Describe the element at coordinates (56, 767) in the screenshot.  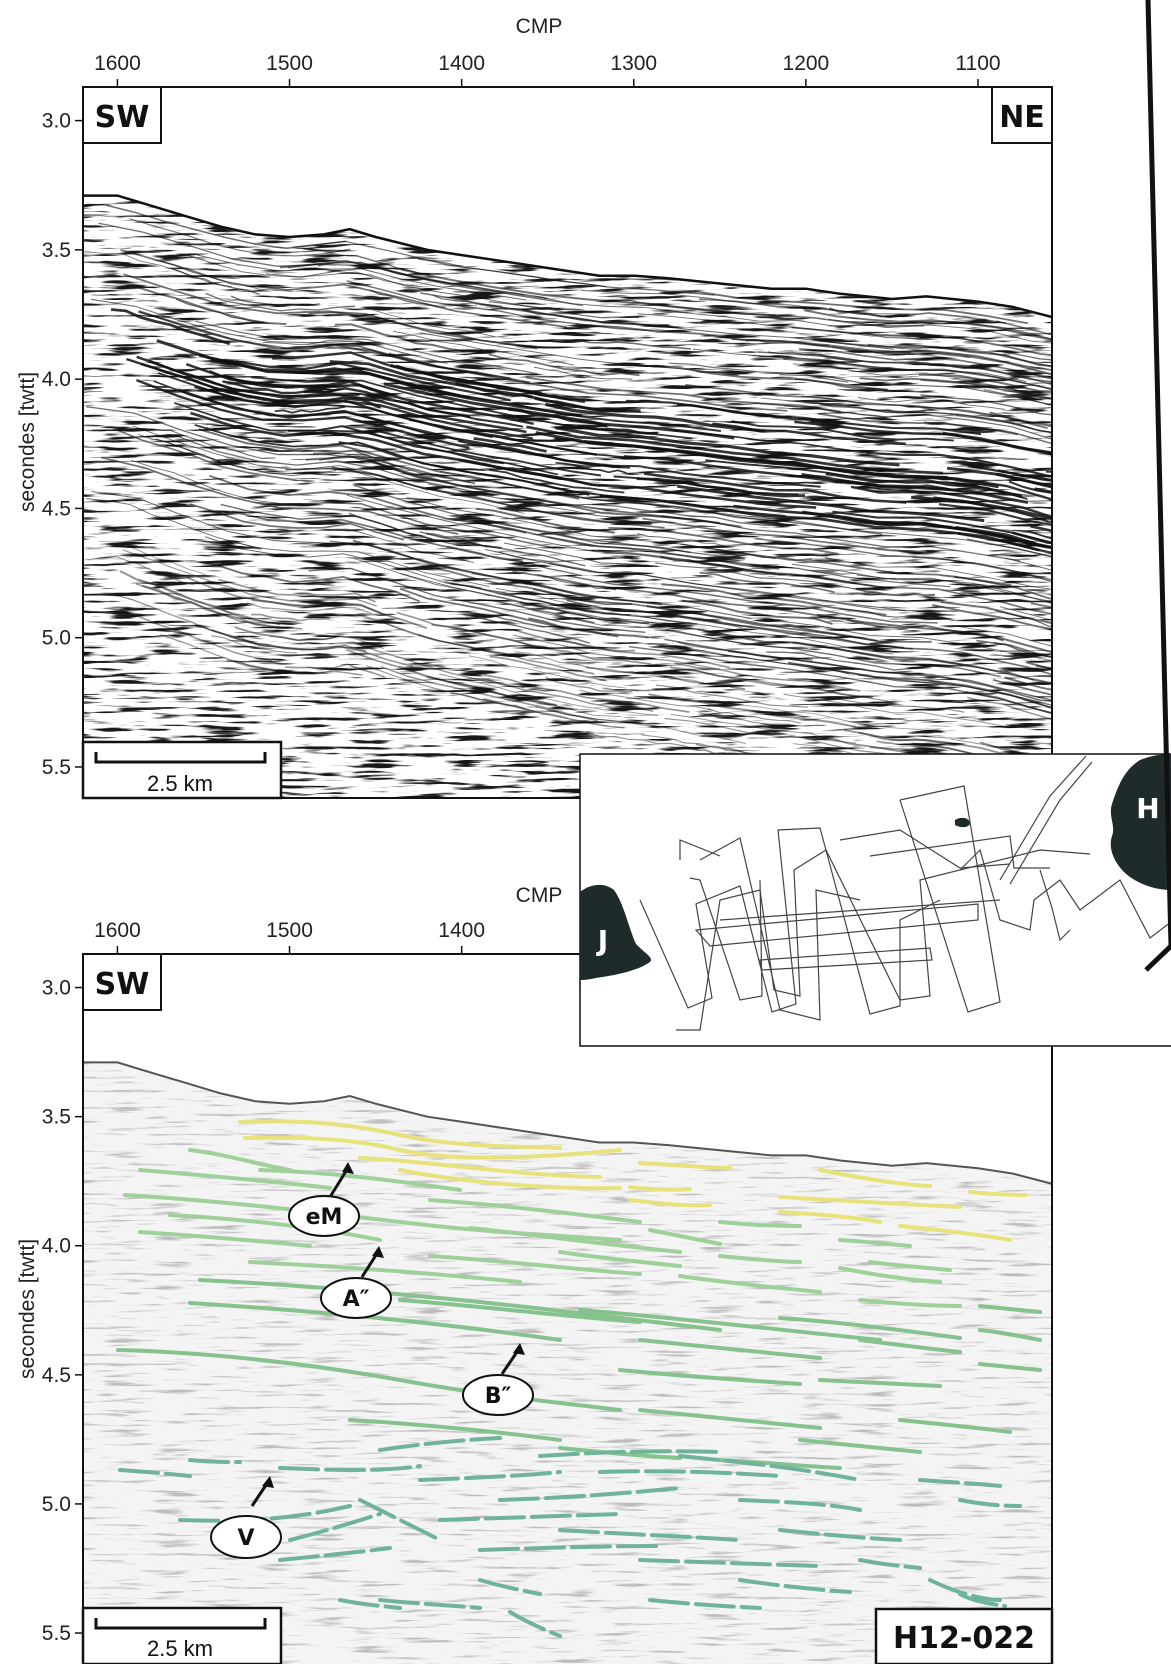
I see `y-tick-label: 5.5` at that location.